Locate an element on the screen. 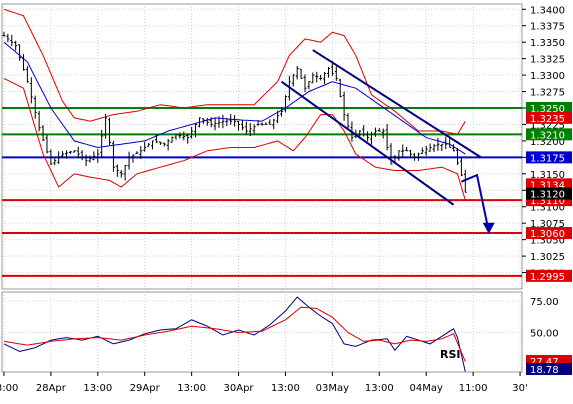 The width and height of the screenshot is (573, 404). forecast-arrow is located at coordinates (475, 202).